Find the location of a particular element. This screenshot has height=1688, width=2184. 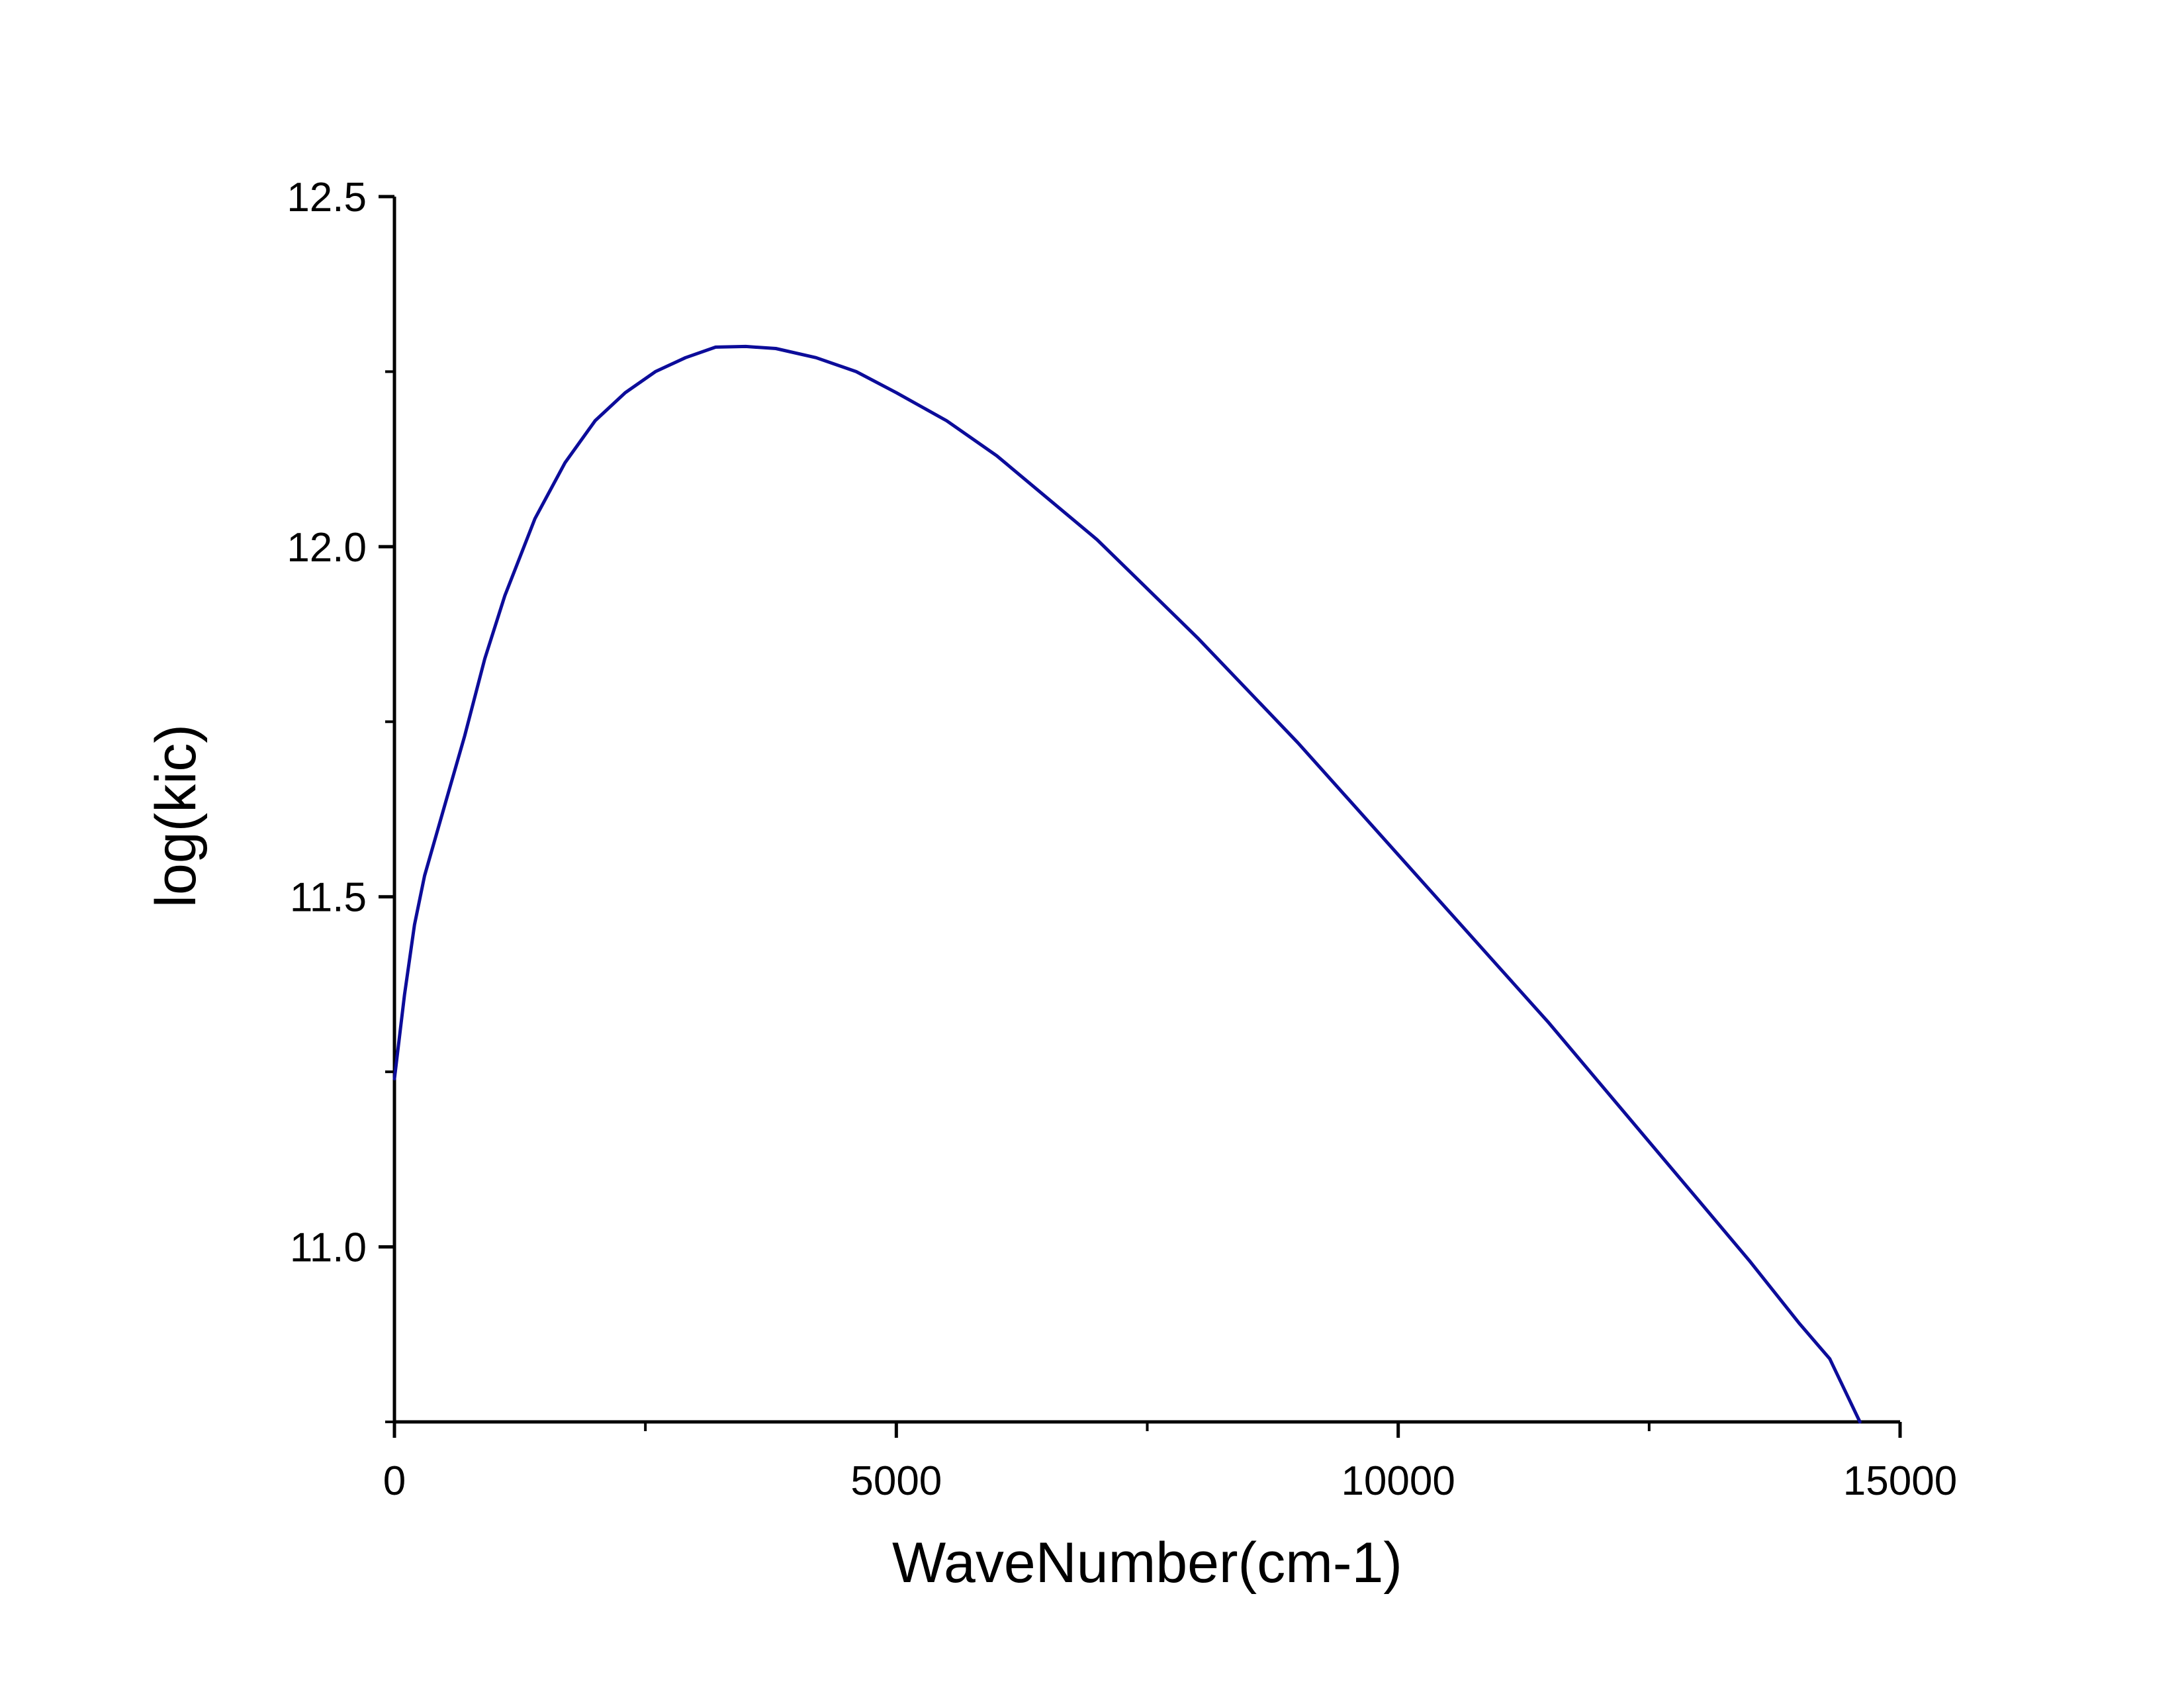

x-tick-label: 15000 is located at coordinates (1900, 1481).